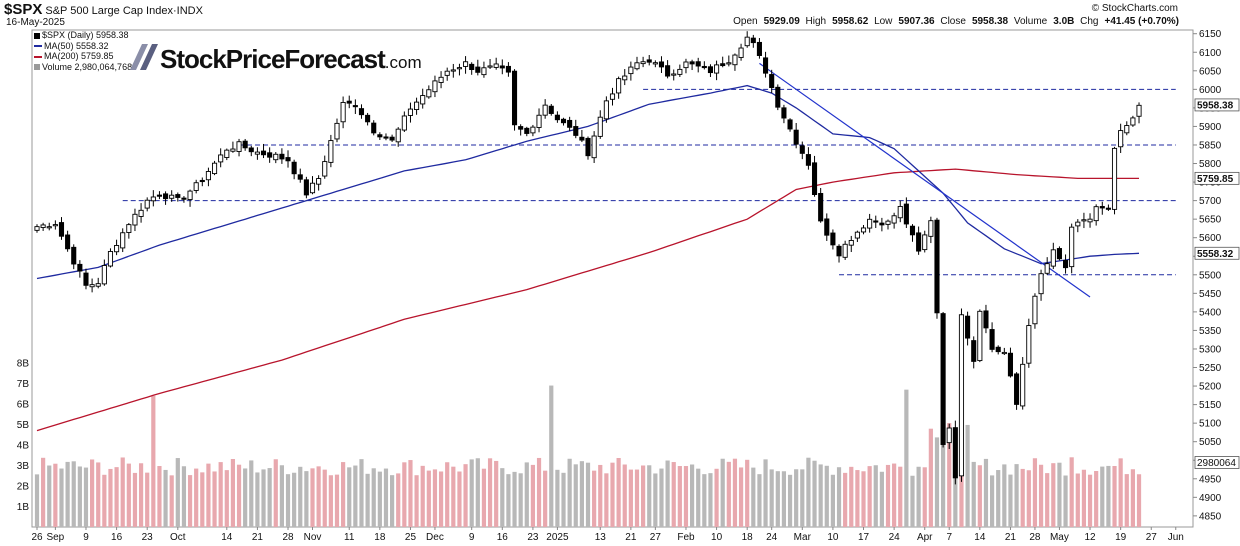  I want to click on x-tick-label: 28, so click(1035, 537).